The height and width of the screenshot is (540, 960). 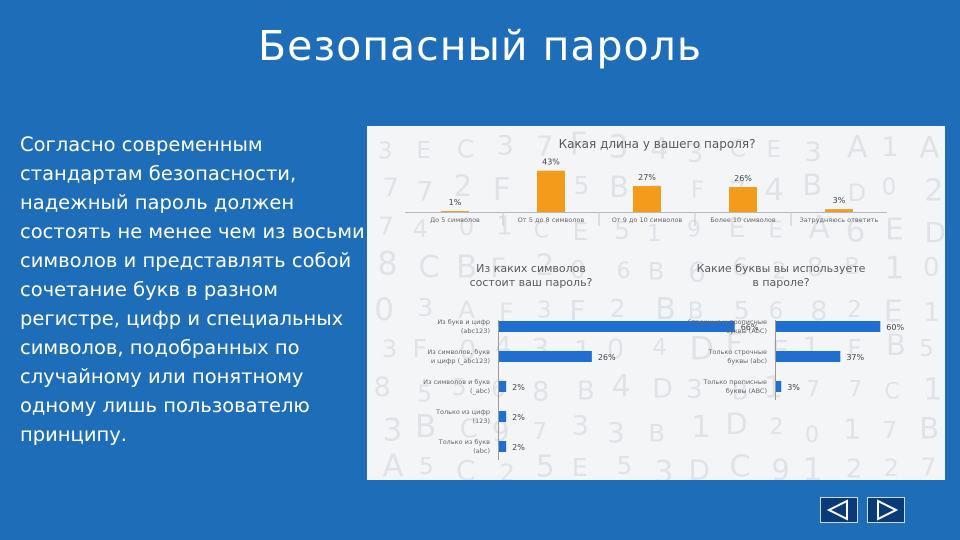 I want to click on chart-title: Какая длина у вашего пароля?, so click(x=657, y=144).